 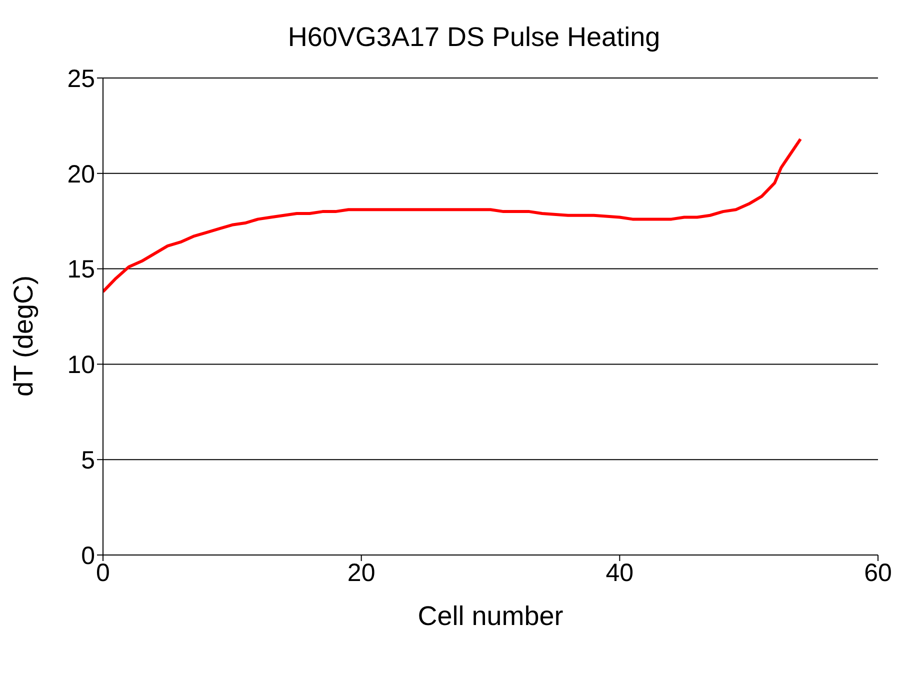 I want to click on chart-title: H60VG3A17 DS Pulse Heating, so click(x=474, y=37).